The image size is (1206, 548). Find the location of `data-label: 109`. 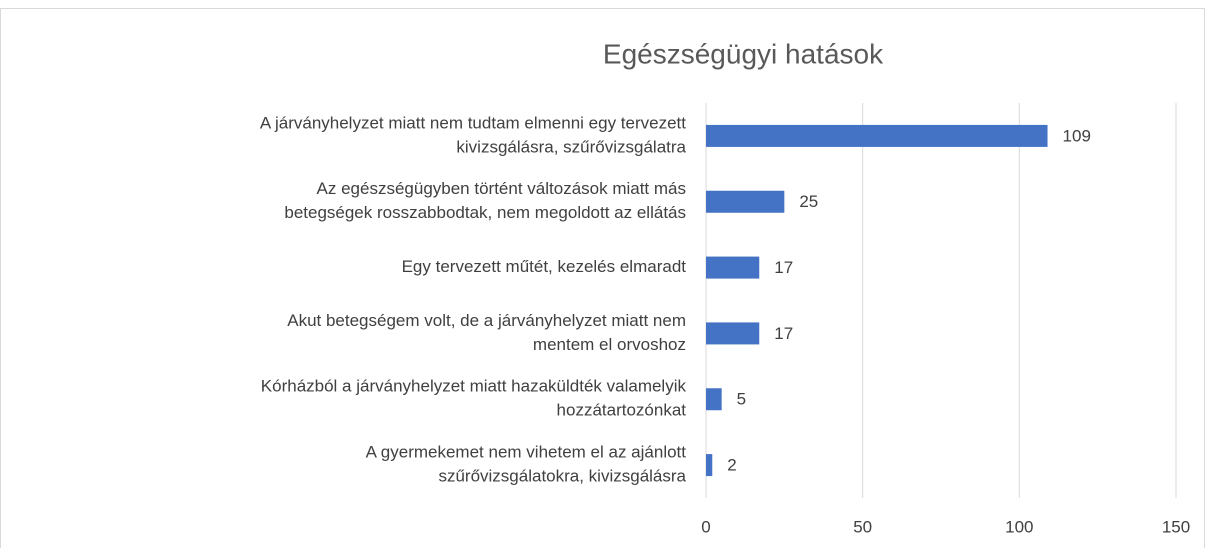

data-label: 109 is located at coordinates (1077, 135).